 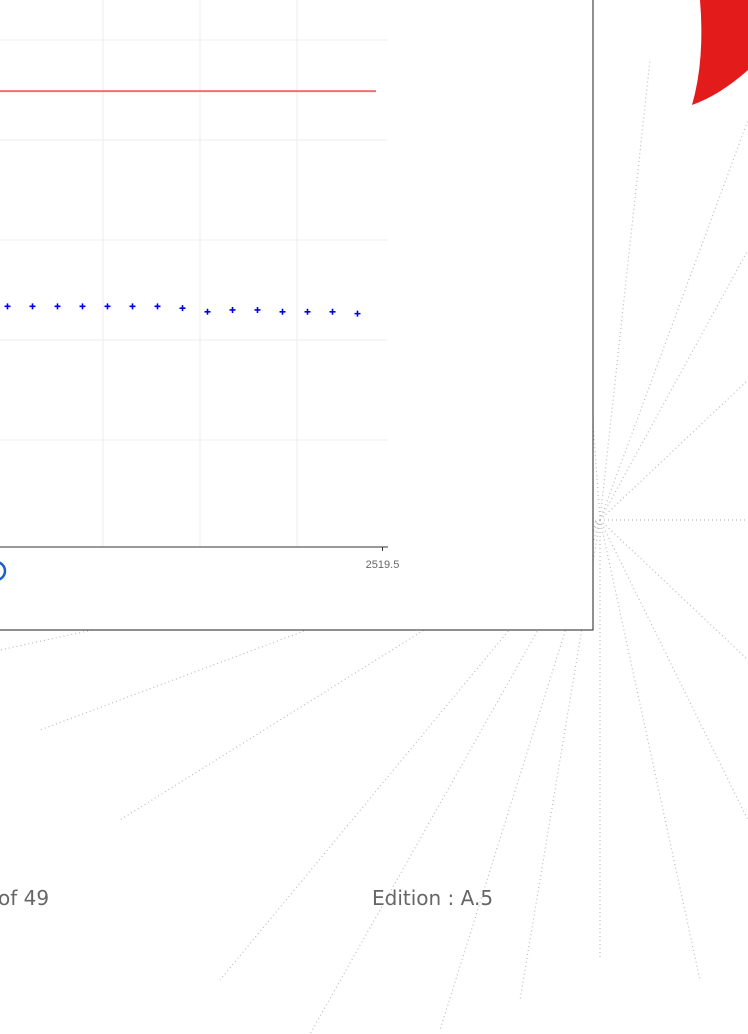 I want to click on legend-icon, so click(x=3, y=571).